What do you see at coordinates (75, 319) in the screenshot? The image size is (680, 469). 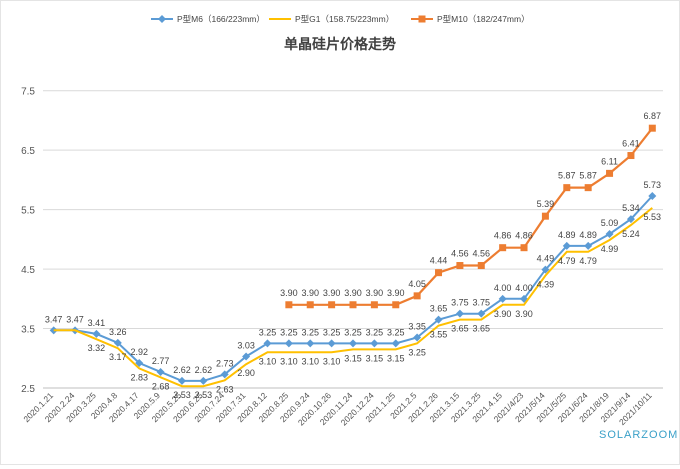 I see `data-label: 3.47` at bounding box center [75, 319].